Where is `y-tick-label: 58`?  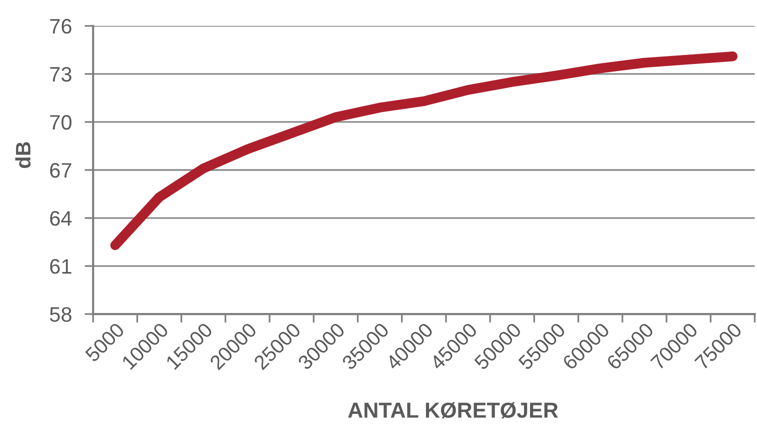
y-tick-label: 58 is located at coordinates (61, 314).